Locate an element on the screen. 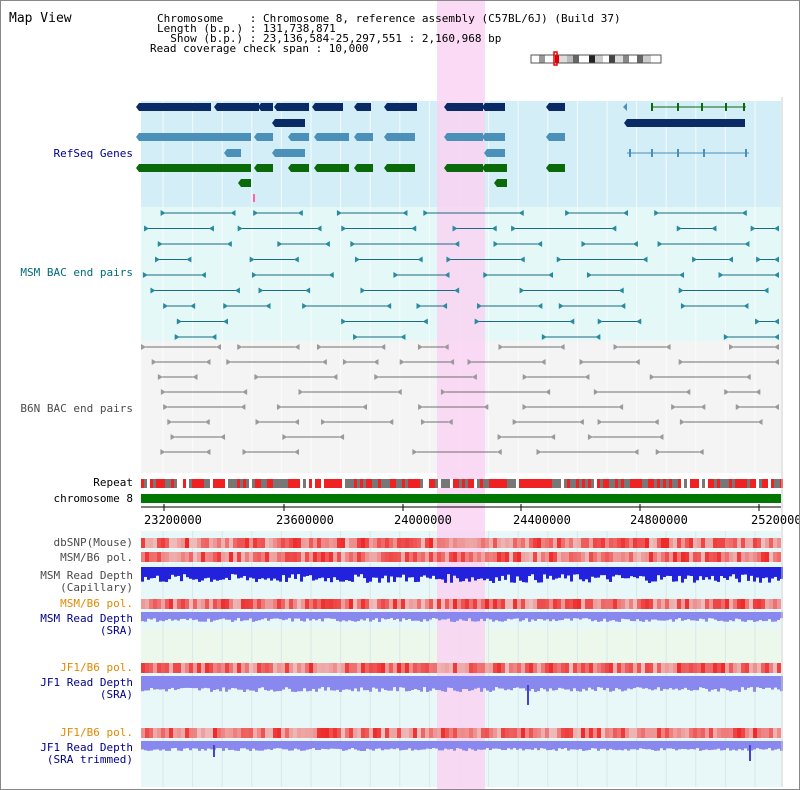 This screenshot has width=800, height=790. track-label-msm-depth-sra: MSM Read Depth is located at coordinates (86, 618).